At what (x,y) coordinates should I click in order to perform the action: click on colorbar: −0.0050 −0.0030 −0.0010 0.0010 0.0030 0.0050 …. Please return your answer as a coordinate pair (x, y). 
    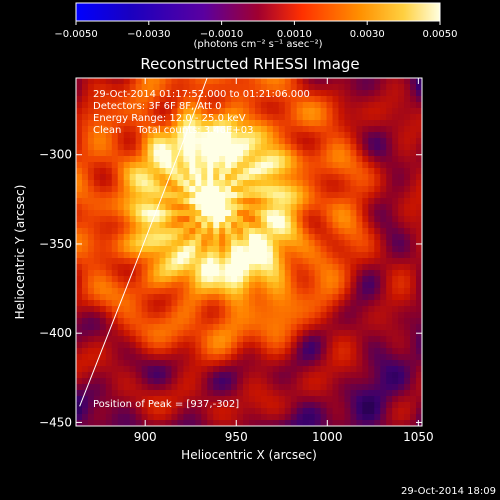
    Looking at the image, I should click on (256, 26).